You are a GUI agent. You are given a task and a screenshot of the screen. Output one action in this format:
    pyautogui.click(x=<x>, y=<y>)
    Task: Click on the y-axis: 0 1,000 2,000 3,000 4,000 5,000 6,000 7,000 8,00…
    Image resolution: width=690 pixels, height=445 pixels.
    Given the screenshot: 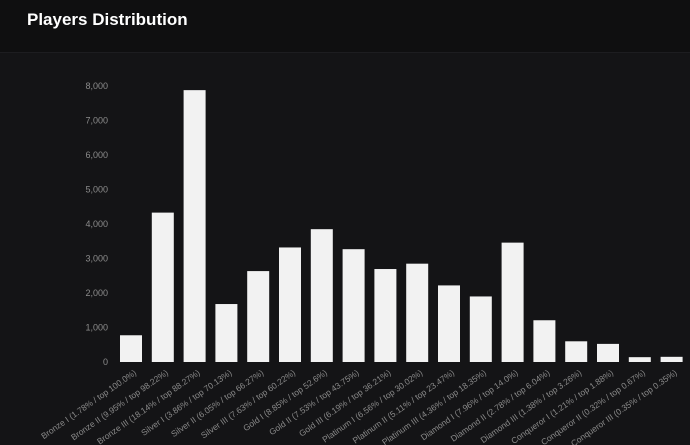 What is the action you would take?
    pyautogui.click(x=96, y=224)
    